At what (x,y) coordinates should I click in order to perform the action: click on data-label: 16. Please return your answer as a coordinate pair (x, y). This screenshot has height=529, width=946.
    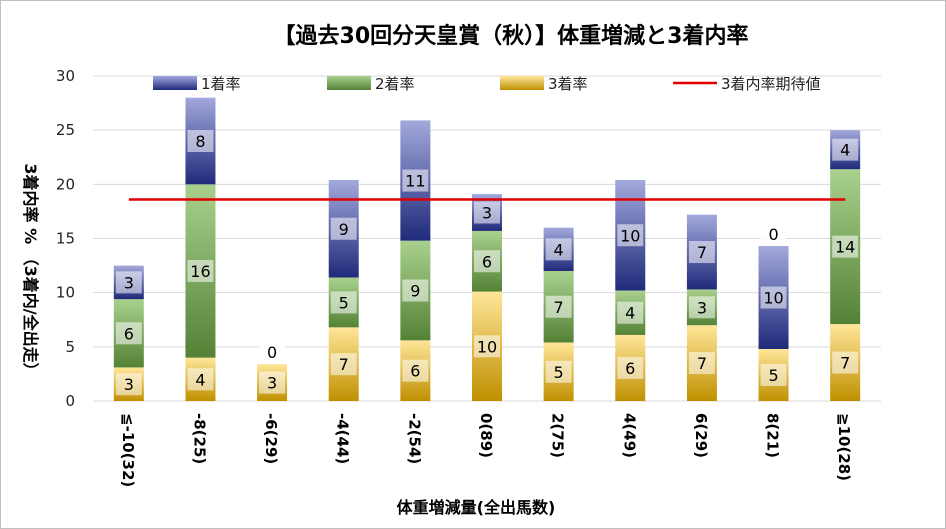
    Looking at the image, I should click on (200, 271).